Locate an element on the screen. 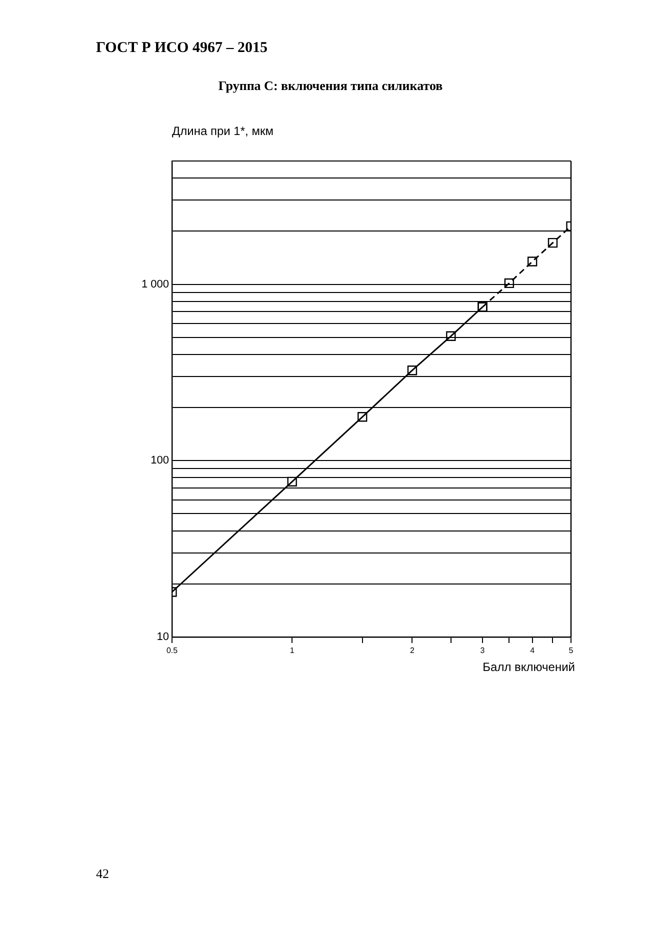 The height and width of the screenshot is (935, 661). chart-title: Группа С: включения типа силикатов is located at coordinates (330, 86).